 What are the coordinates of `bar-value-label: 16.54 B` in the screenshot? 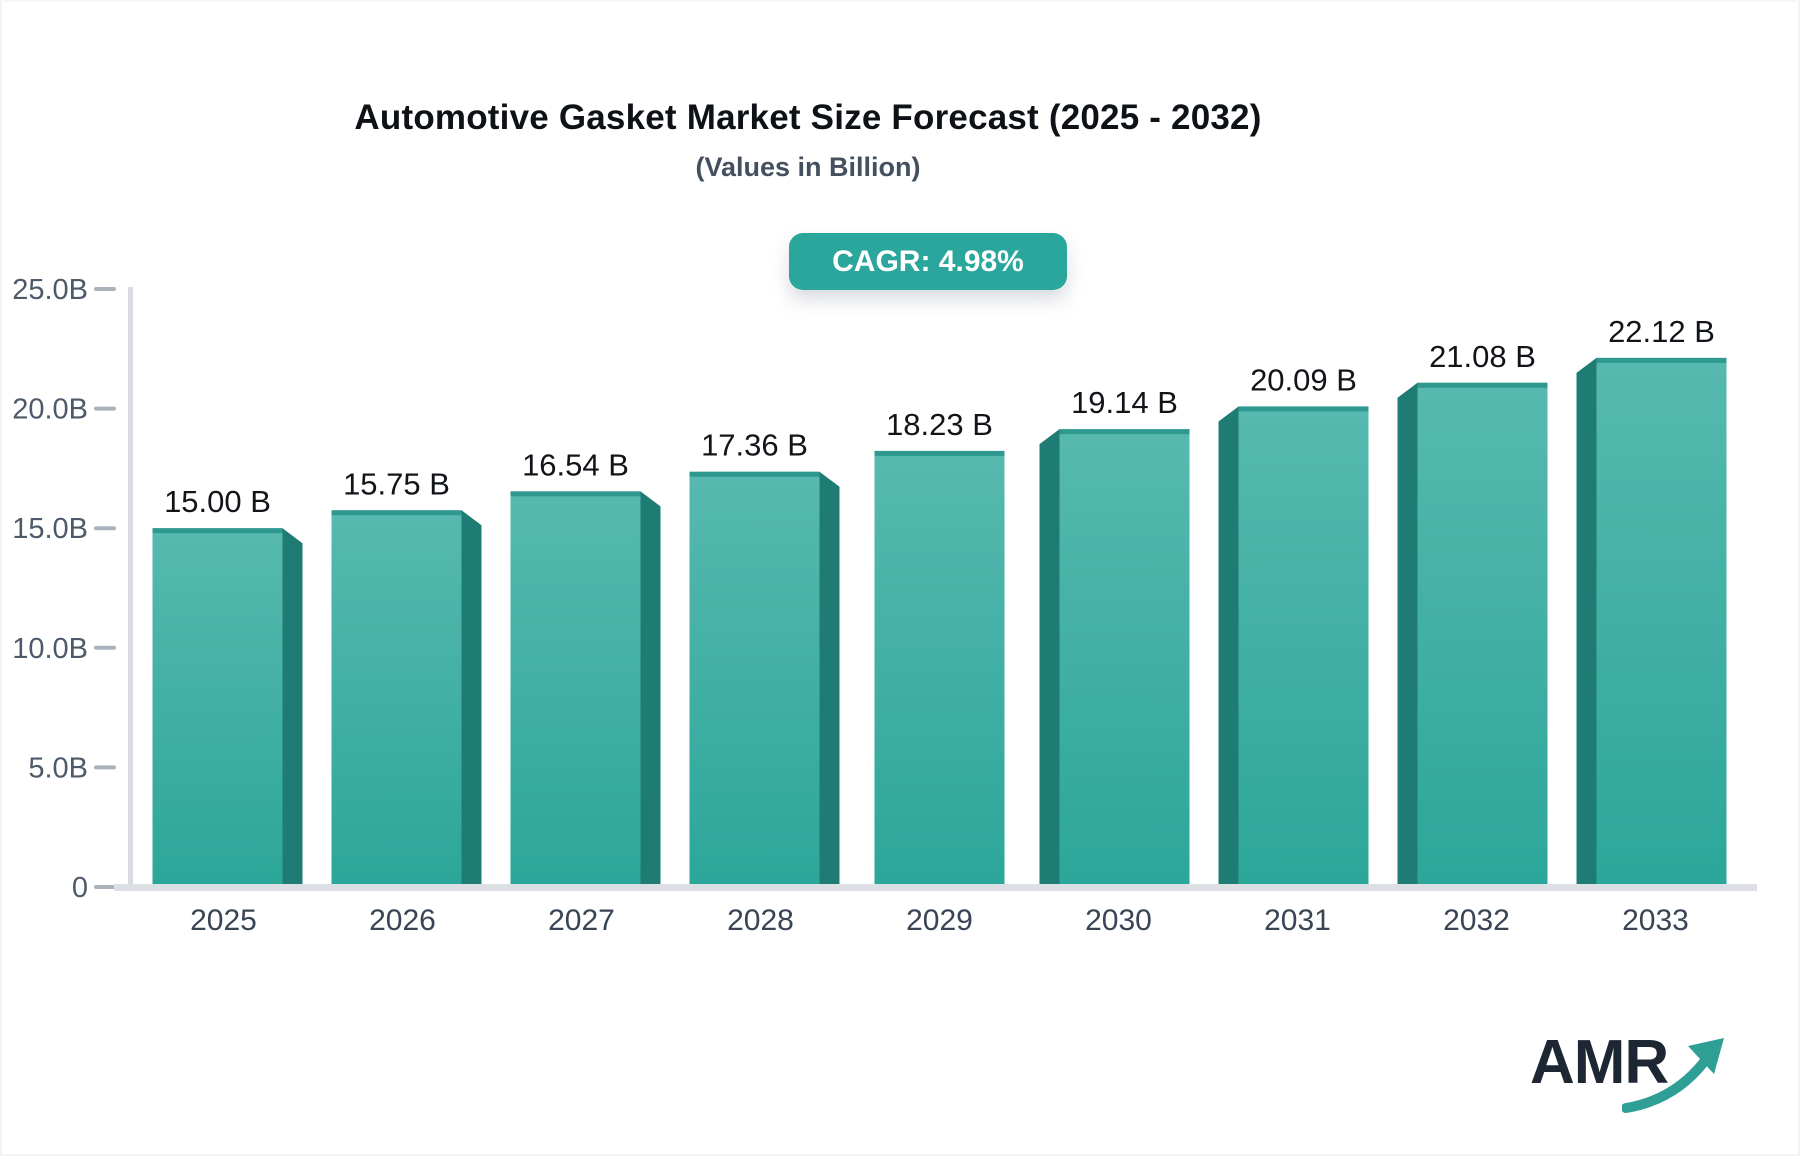 It's located at (575, 464).